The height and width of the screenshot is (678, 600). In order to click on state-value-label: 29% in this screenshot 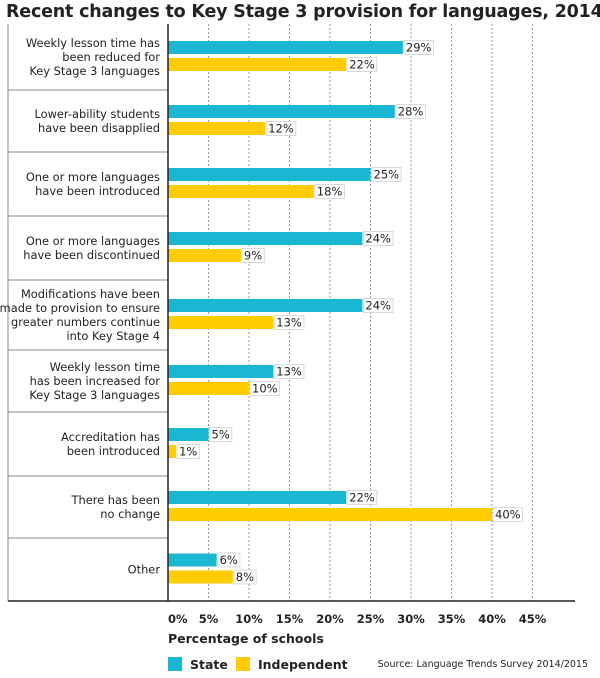, I will do `click(419, 48)`.